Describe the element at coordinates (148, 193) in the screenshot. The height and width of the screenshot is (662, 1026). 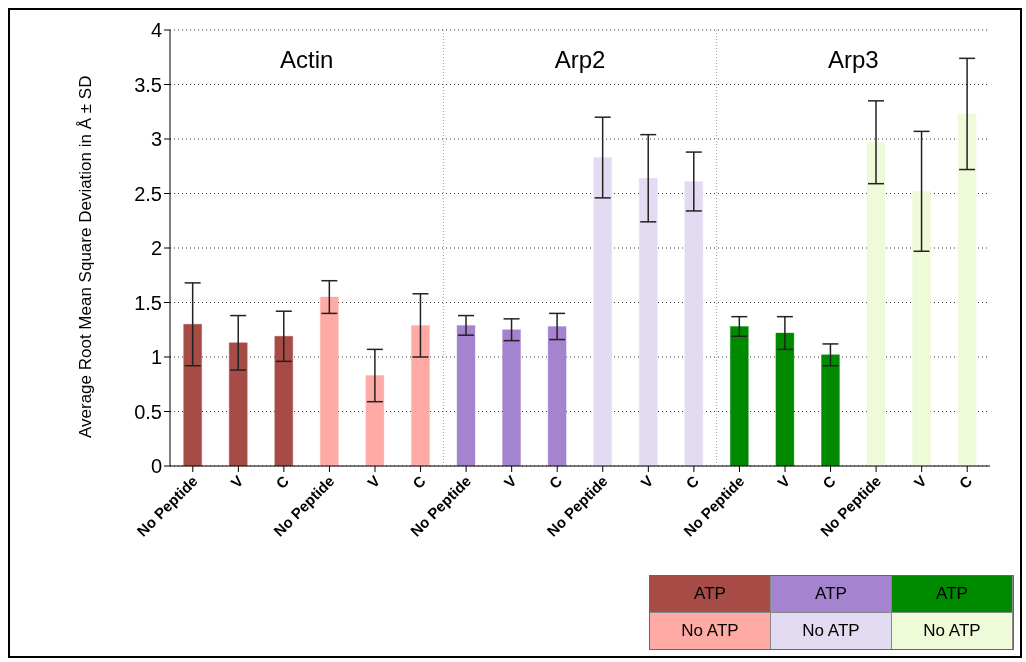
I see `y-tick-label: 2.5` at that location.